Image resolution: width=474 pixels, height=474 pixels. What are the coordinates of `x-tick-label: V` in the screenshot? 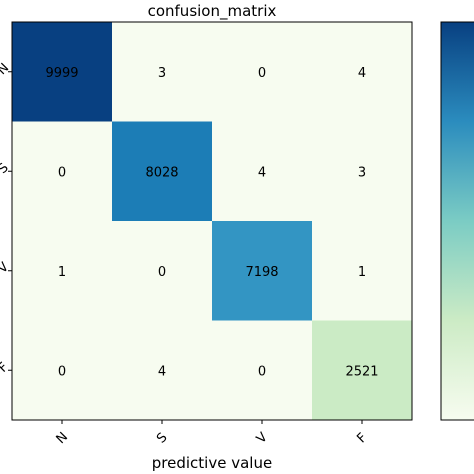 It's located at (262, 438).